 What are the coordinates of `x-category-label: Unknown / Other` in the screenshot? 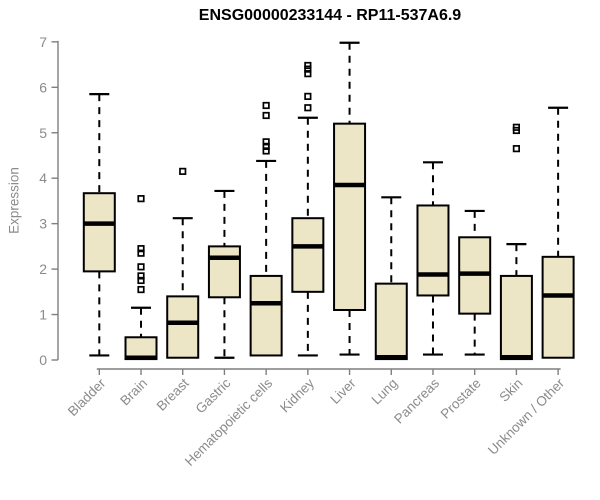 It's located at (526, 416).